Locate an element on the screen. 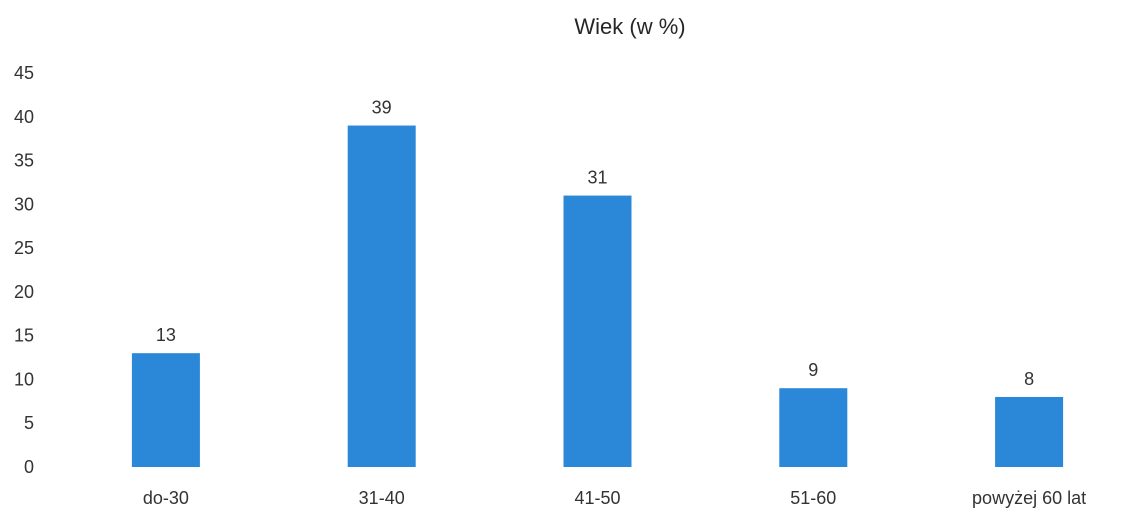  x-category-label: 31-40 is located at coordinates (382, 498).